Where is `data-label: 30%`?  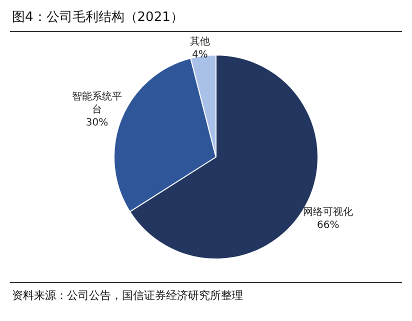 data-label: 30% is located at coordinates (97, 122).